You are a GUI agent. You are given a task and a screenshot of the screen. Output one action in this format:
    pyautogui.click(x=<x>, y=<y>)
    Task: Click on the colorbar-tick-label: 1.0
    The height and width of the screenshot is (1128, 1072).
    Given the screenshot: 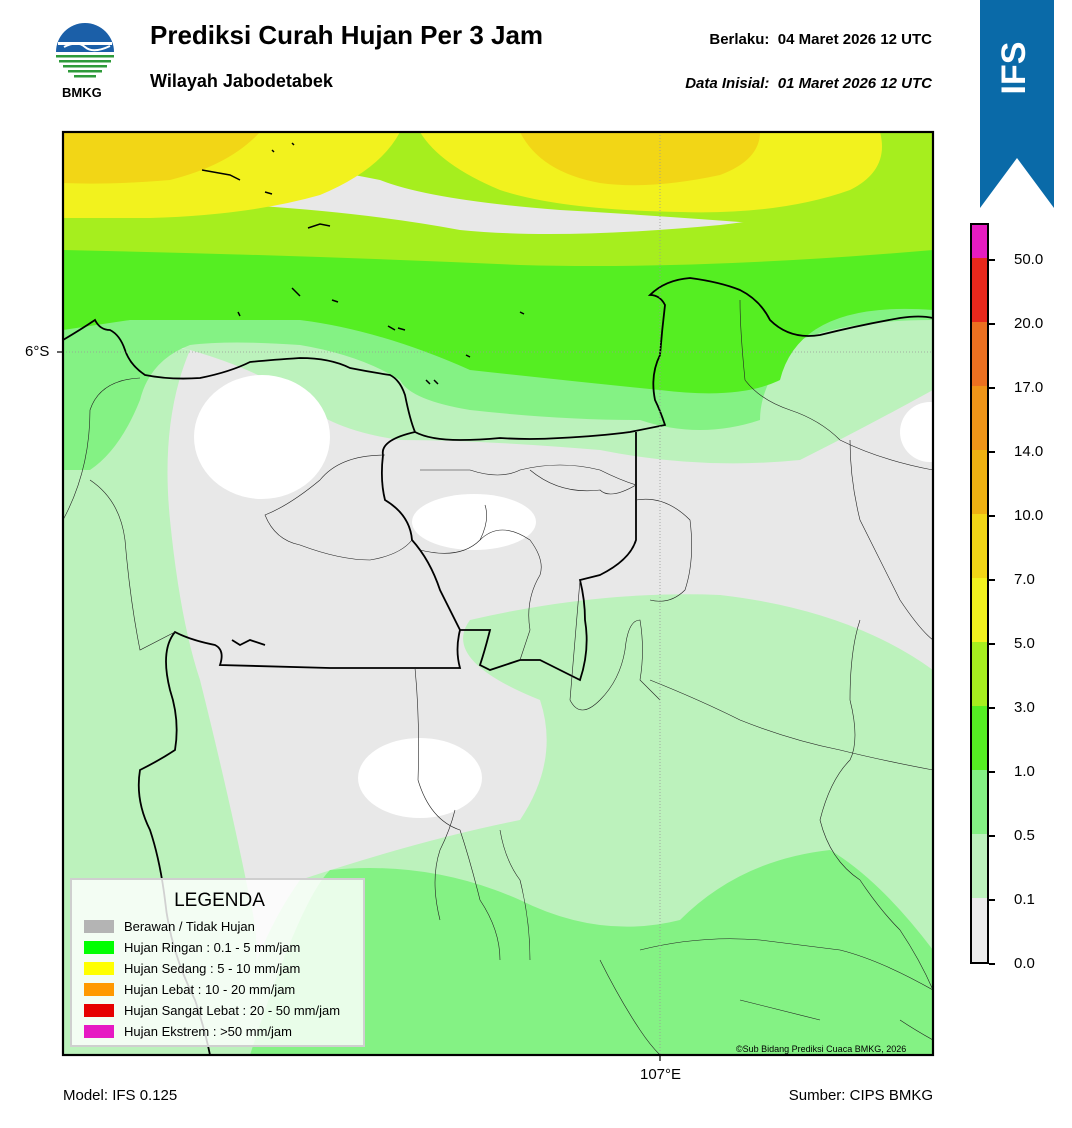 What is the action you would take?
    pyautogui.click(x=1024, y=771)
    